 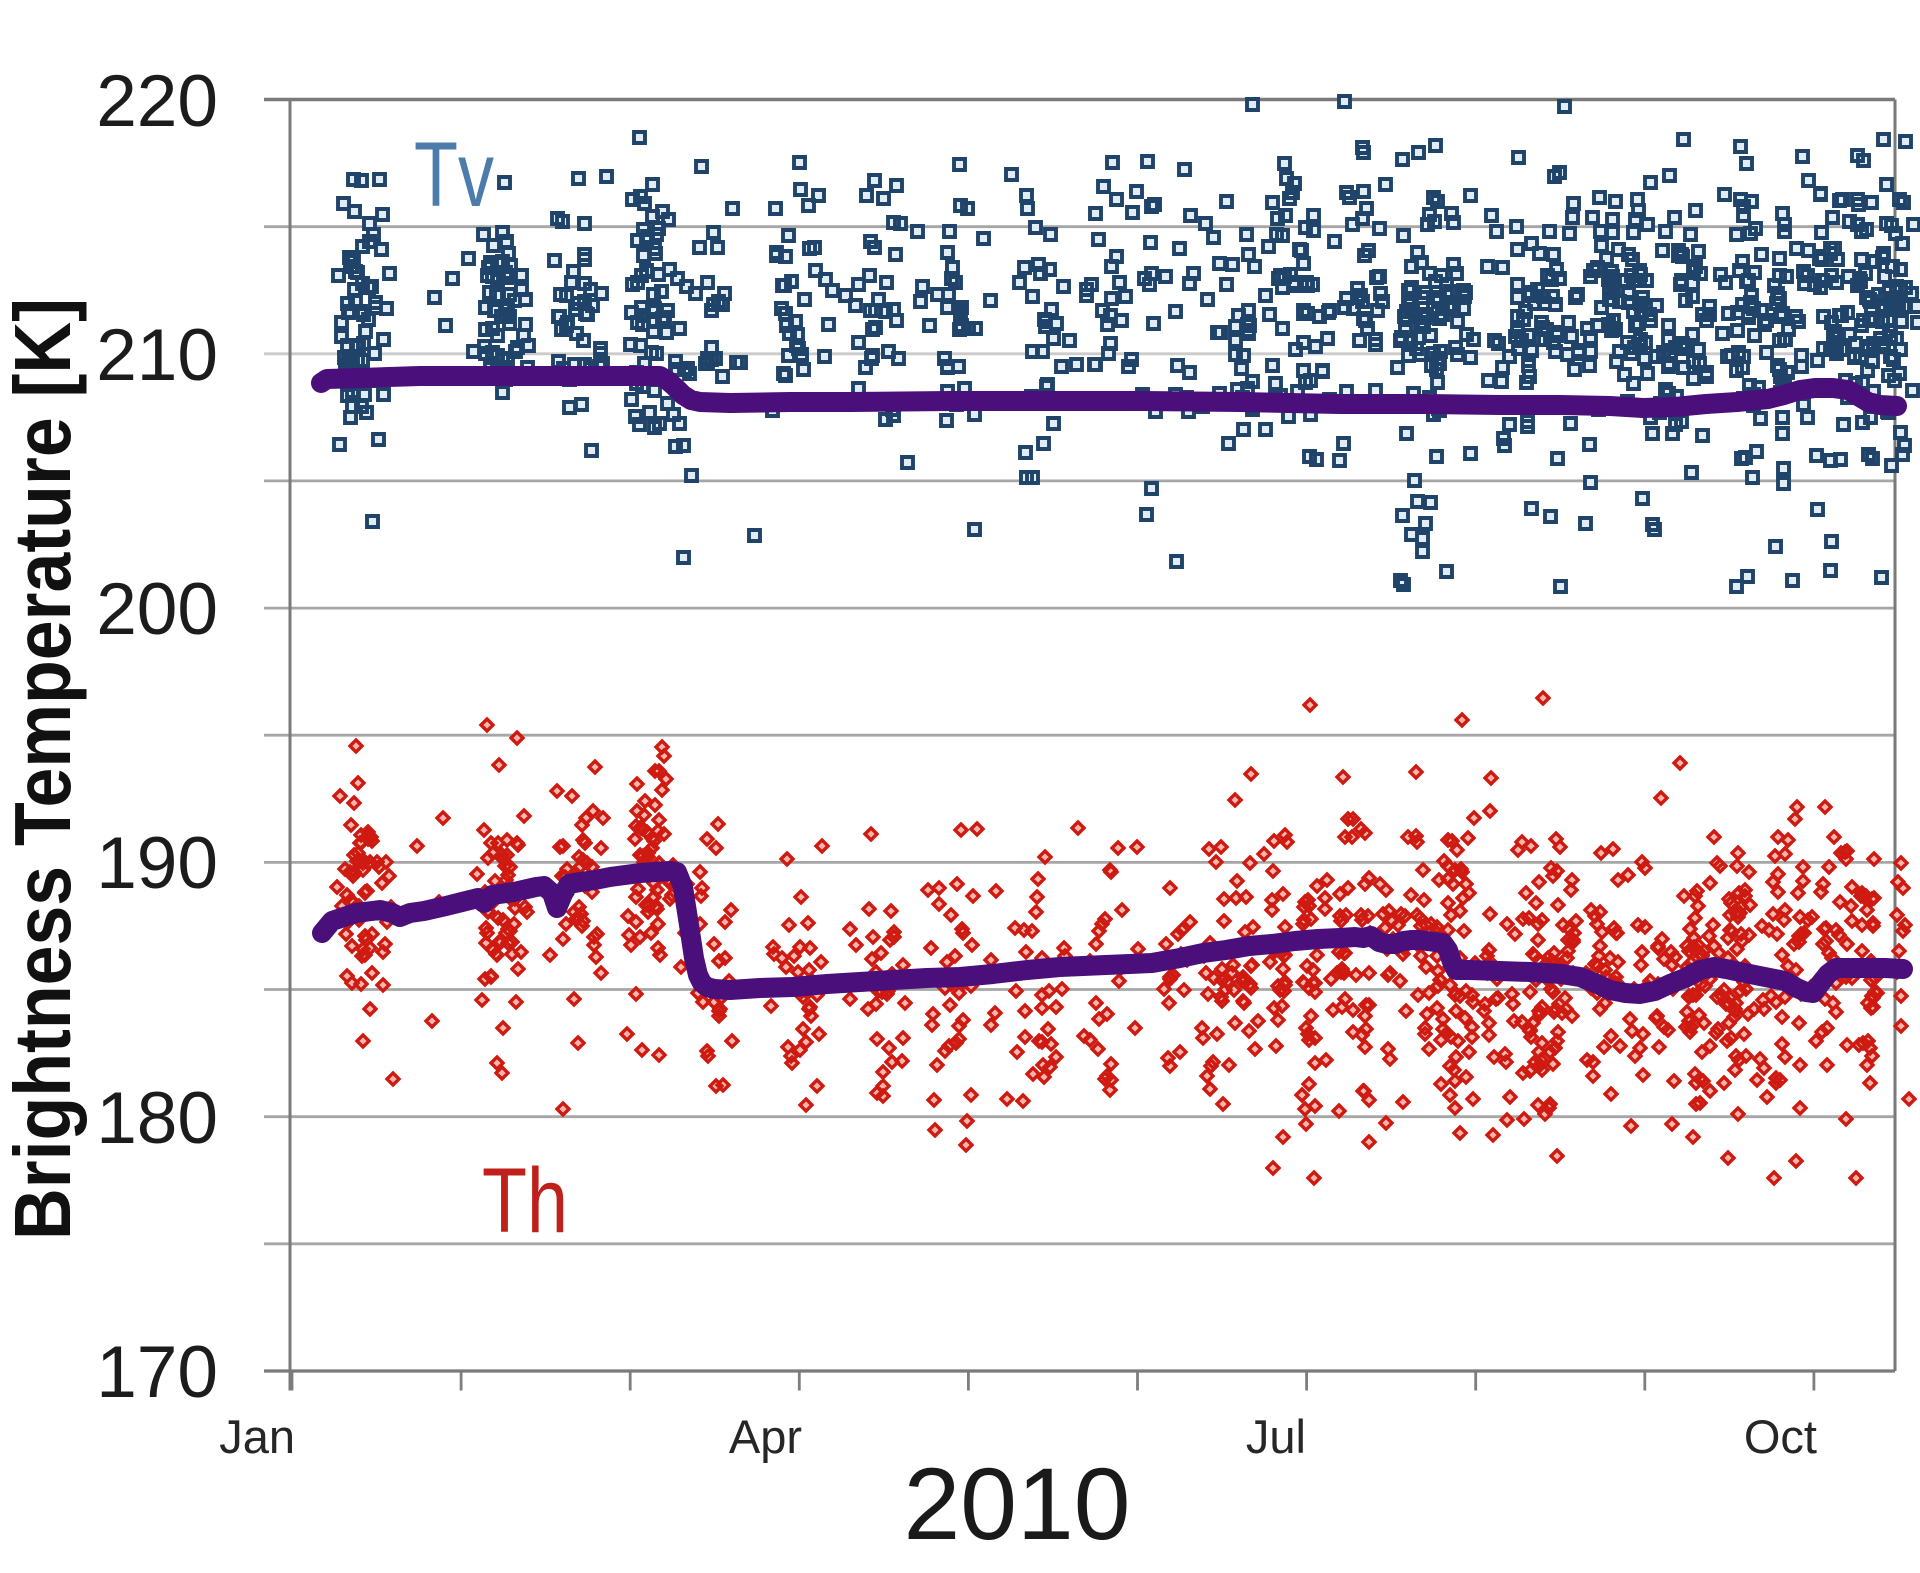 What do you see at coordinates (157, 101) in the screenshot?
I see `svg-text: 220` at bounding box center [157, 101].